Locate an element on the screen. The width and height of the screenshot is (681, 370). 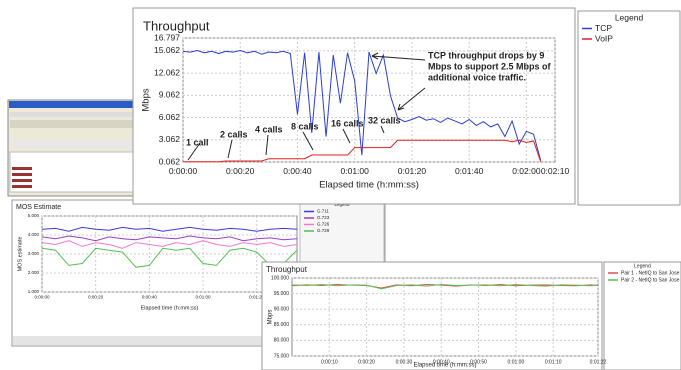
menu-bar is located at coordinates (72, 114).